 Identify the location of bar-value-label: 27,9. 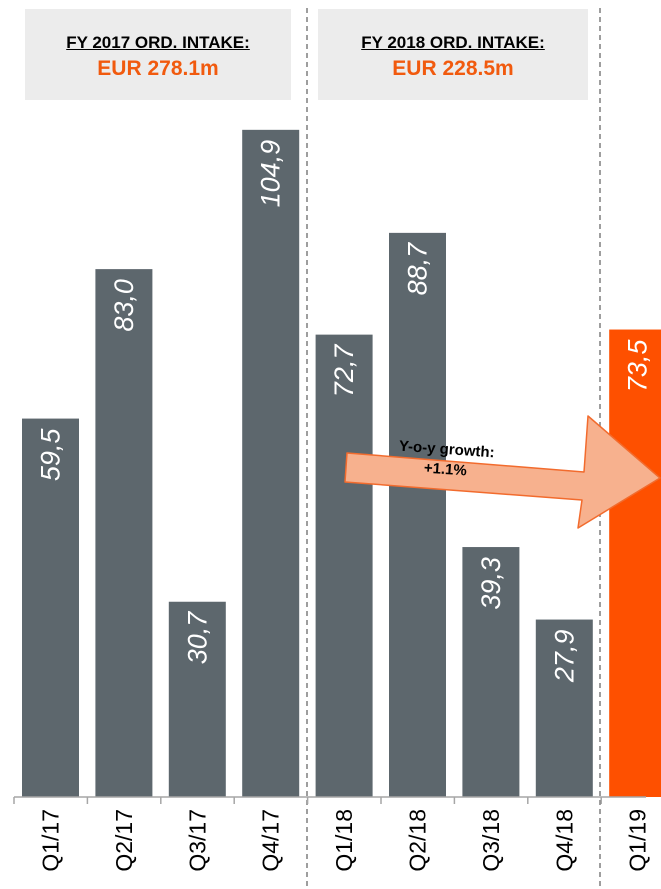
(564, 657).